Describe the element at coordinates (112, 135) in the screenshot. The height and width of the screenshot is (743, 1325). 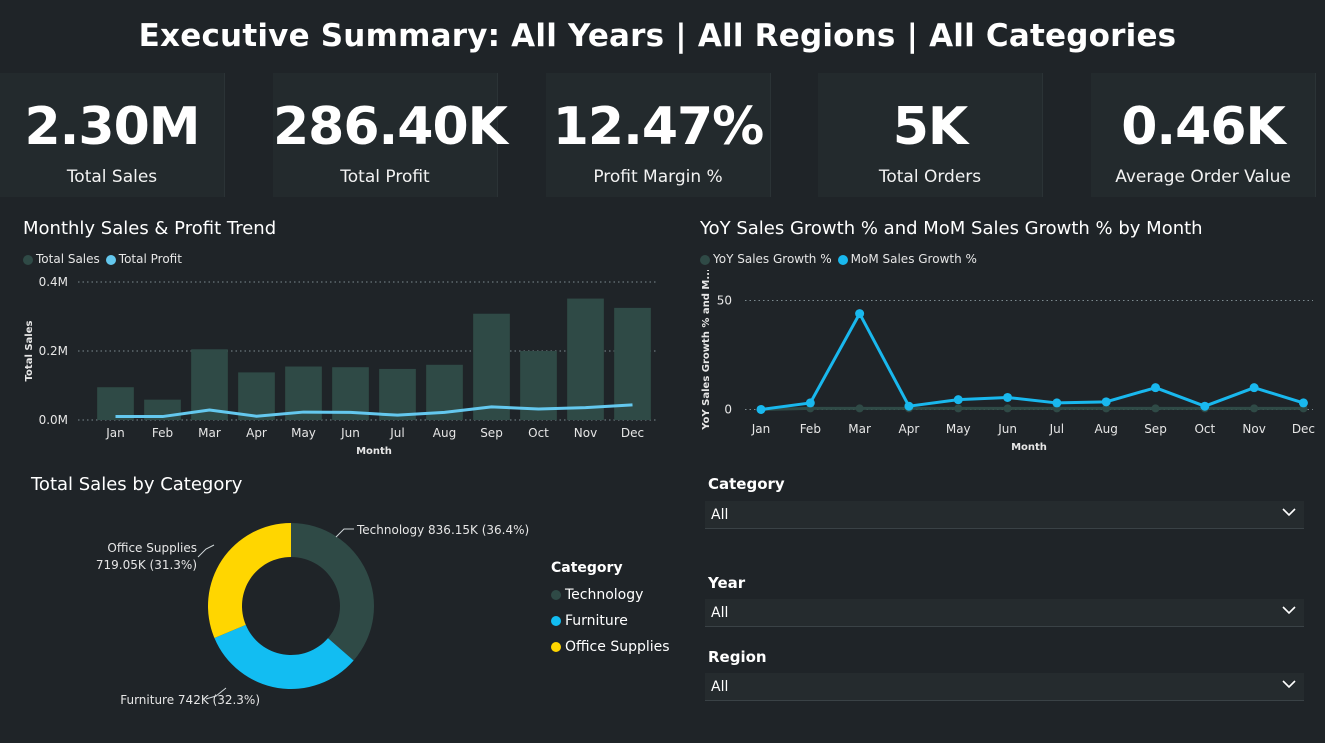
I see `kpi-card-total-sales: 2.30M Total Sales` at that location.